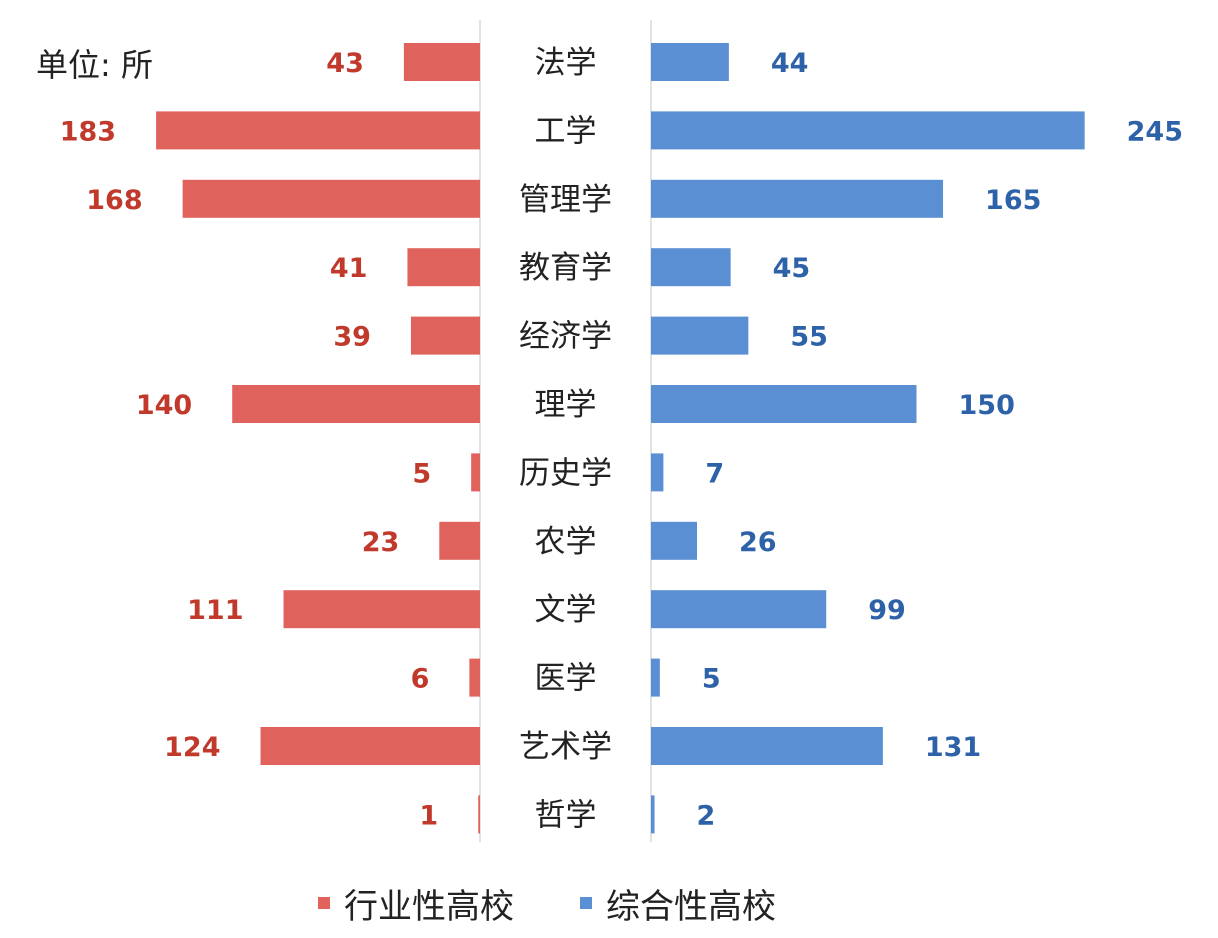  Describe the element at coordinates (565, 337) in the screenshot. I see `category-label-4: 经济学` at that location.